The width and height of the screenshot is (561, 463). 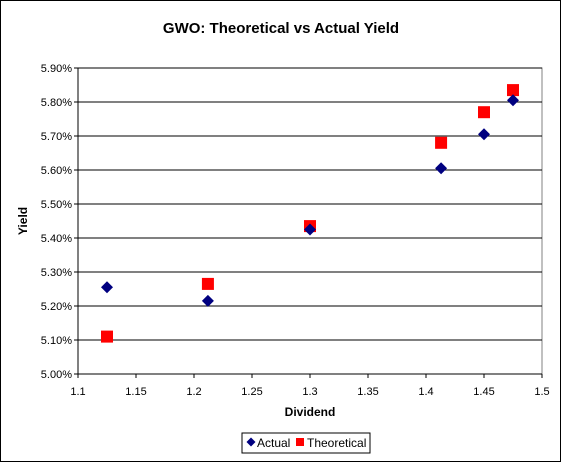 What do you see at coordinates (56, 307) in the screenshot?
I see `y-tick-label: 5.20%` at bounding box center [56, 307].